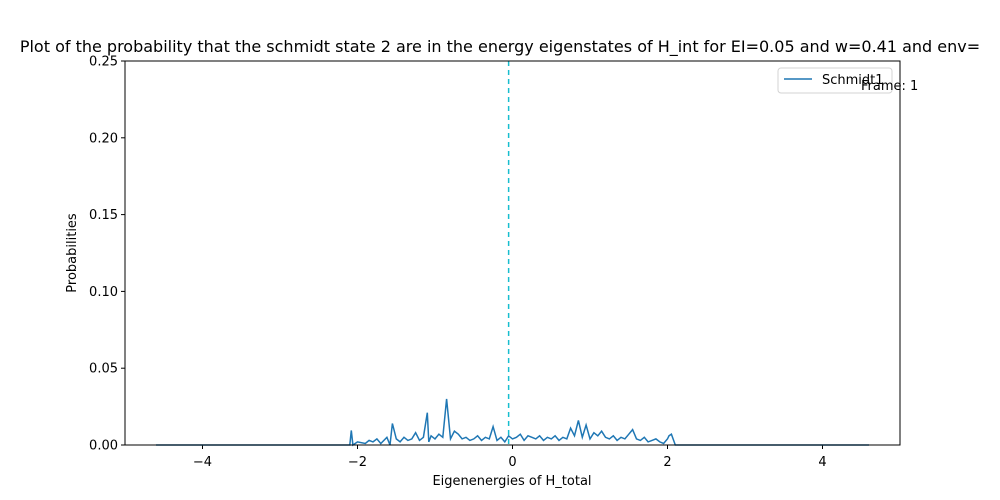 The image size is (1000, 500). Describe the element at coordinates (103, 215) in the screenshot. I see `y-tick-label: 0.15` at that location.